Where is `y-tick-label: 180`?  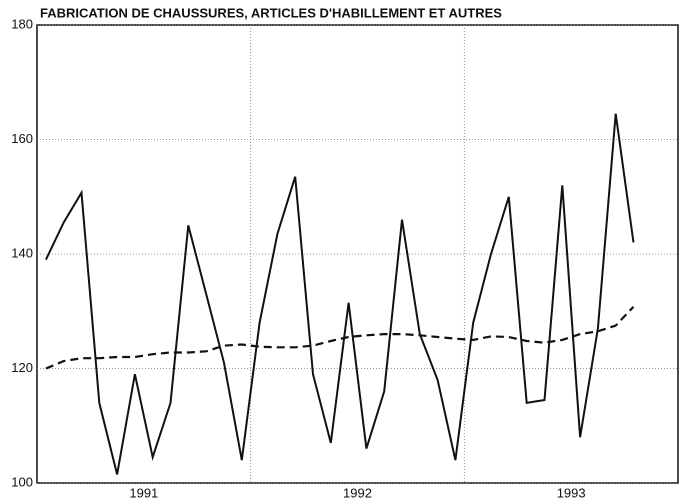 y-tick-label: 180 is located at coordinates (22, 23).